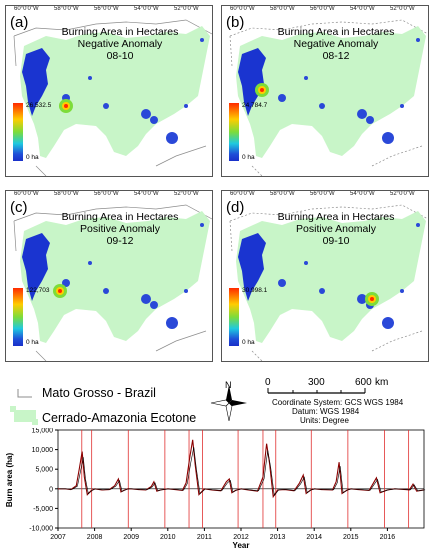 Image resolution: width=432 pixels, height=550 pixels. What do you see at coordinates (388, 537) in the screenshot?
I see `x-tick-label: 2016` at bounding box center [388, 537].